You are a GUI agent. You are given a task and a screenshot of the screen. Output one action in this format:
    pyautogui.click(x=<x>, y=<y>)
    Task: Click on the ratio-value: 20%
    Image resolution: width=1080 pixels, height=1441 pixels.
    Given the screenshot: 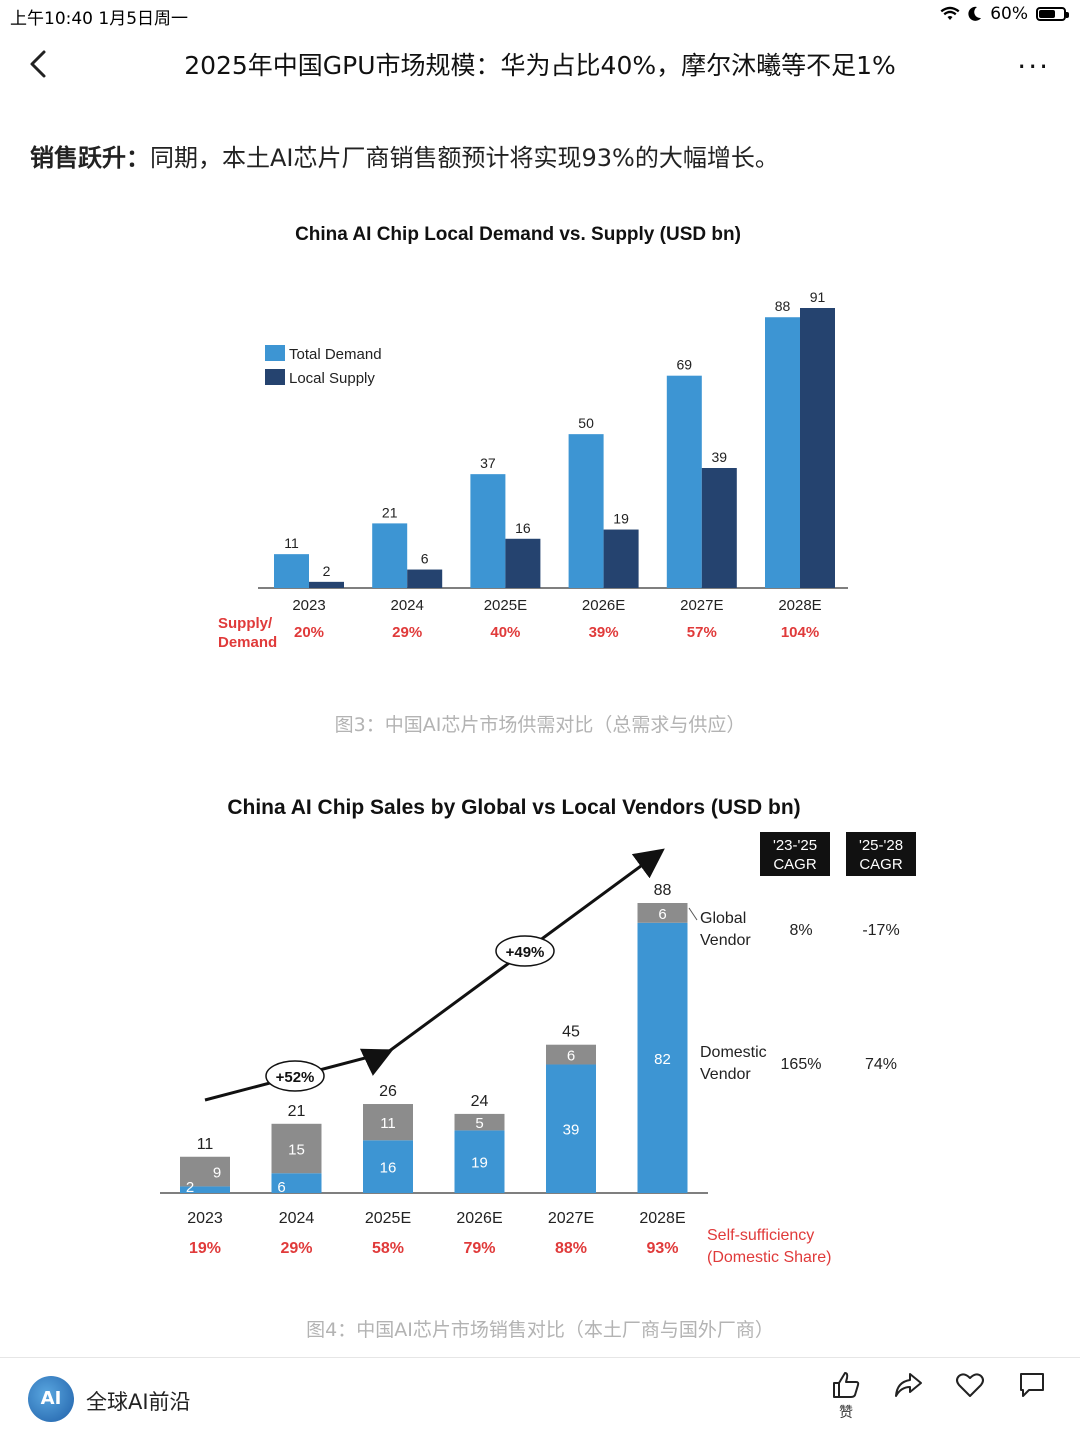 What is the action you would take?
    pyautogui.click(x=309, y=632)
    